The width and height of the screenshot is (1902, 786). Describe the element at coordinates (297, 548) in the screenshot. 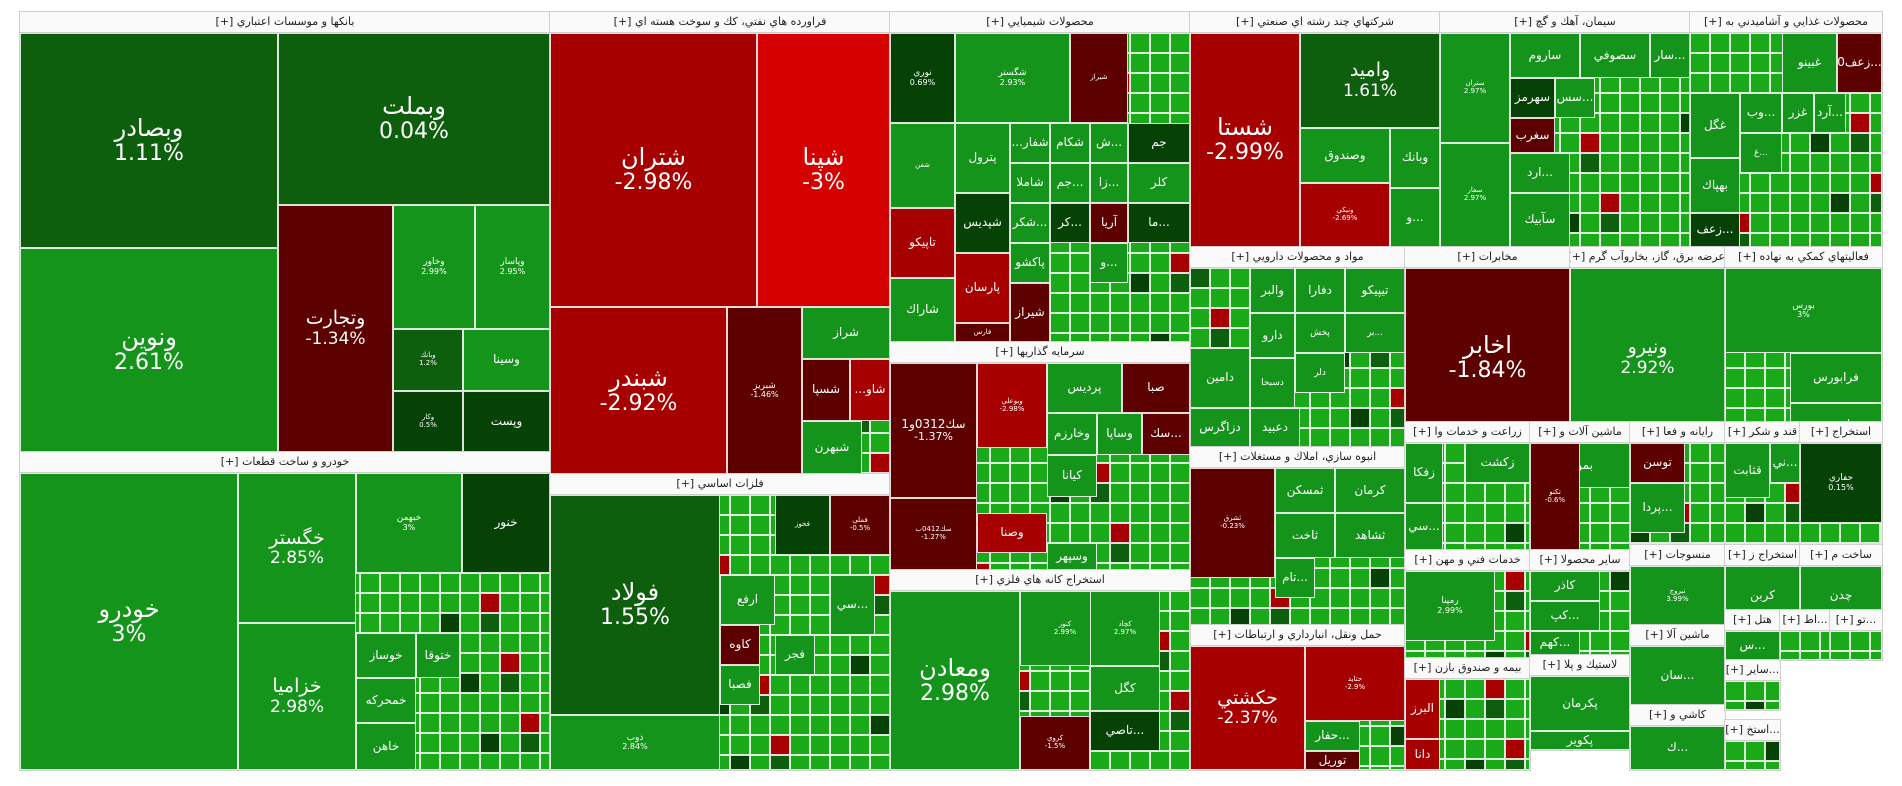

I see `stock-tile: خگستر 2.85%` at that location.